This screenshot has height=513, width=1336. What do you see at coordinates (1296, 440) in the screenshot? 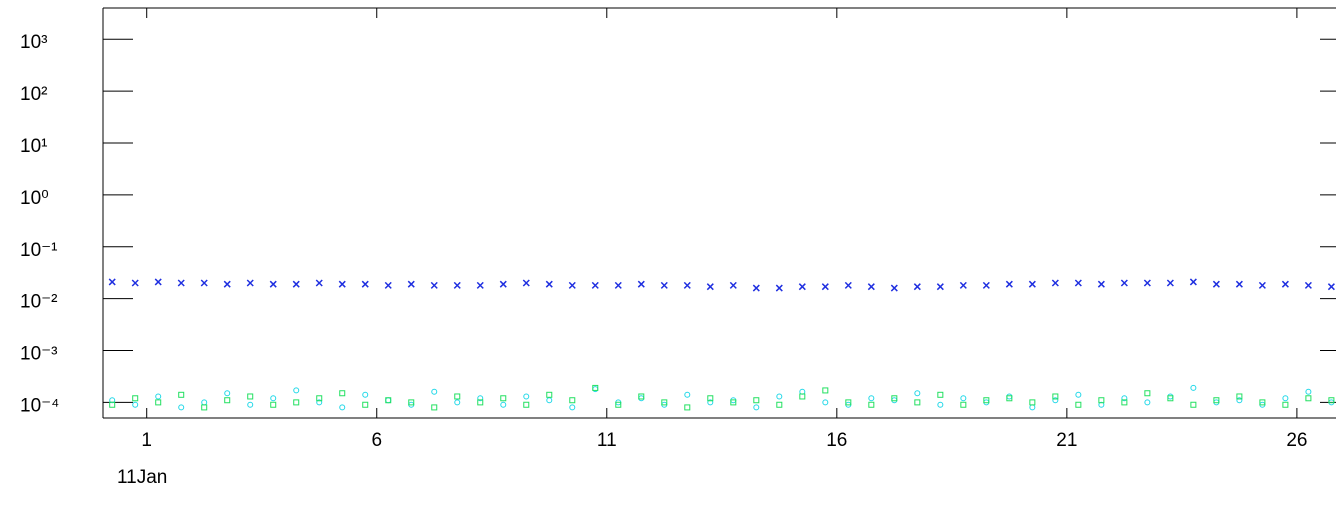
I see `x-tick-label: 26` at bounding box center [1296, 440].